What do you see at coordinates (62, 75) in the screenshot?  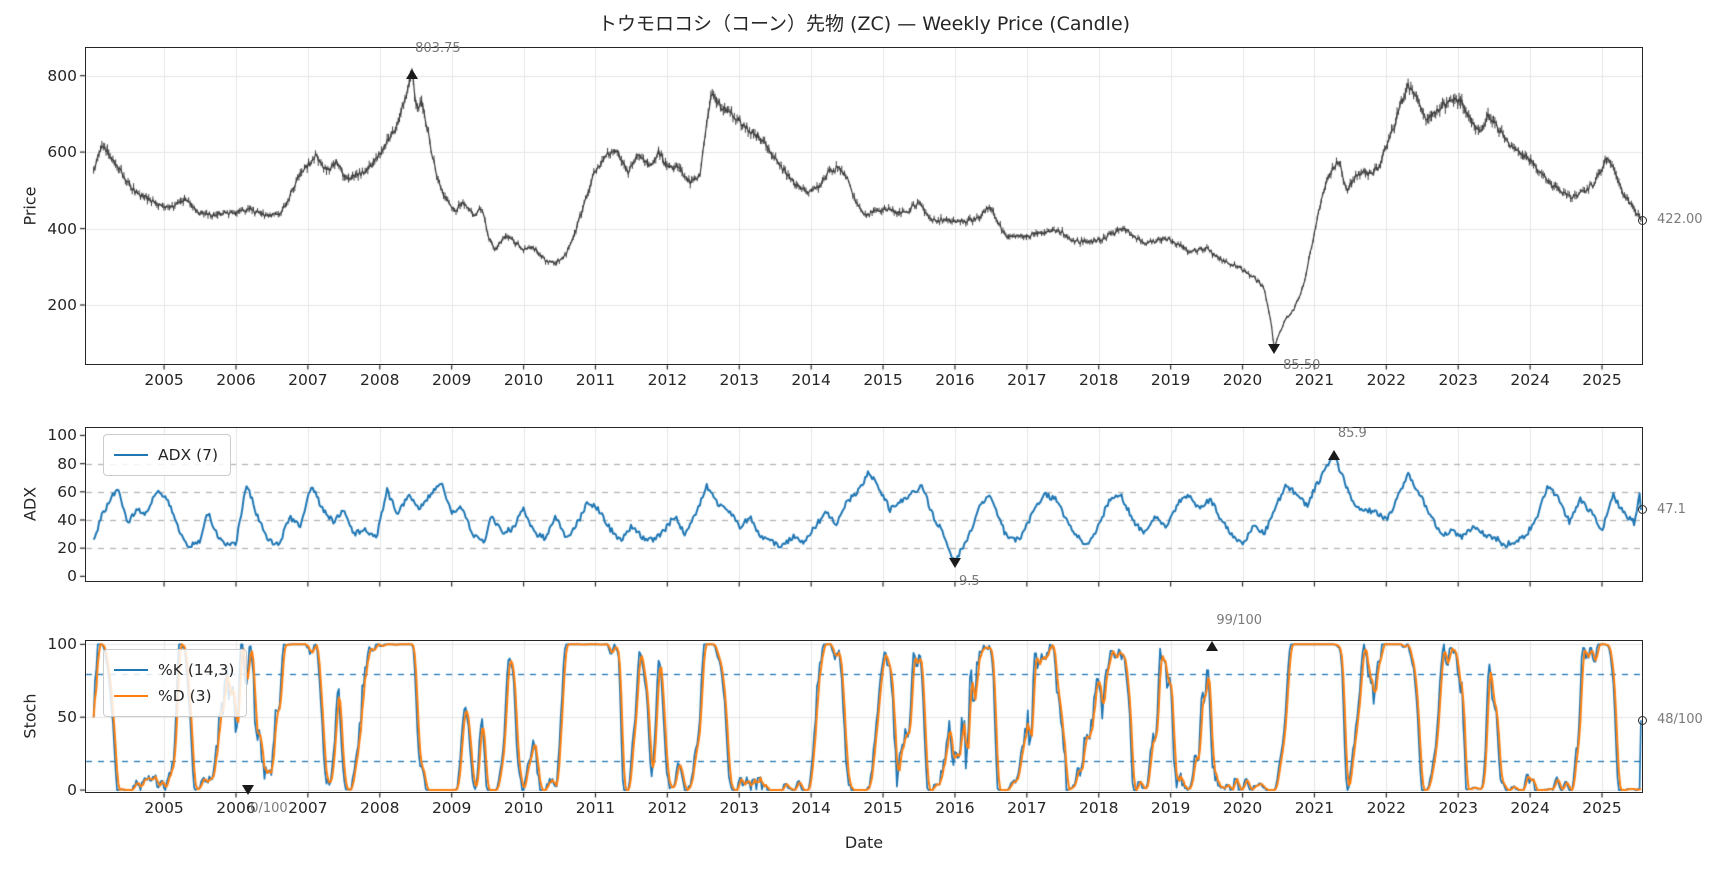 I see `y-tick-label: 800` at bounding box center [62, 75].